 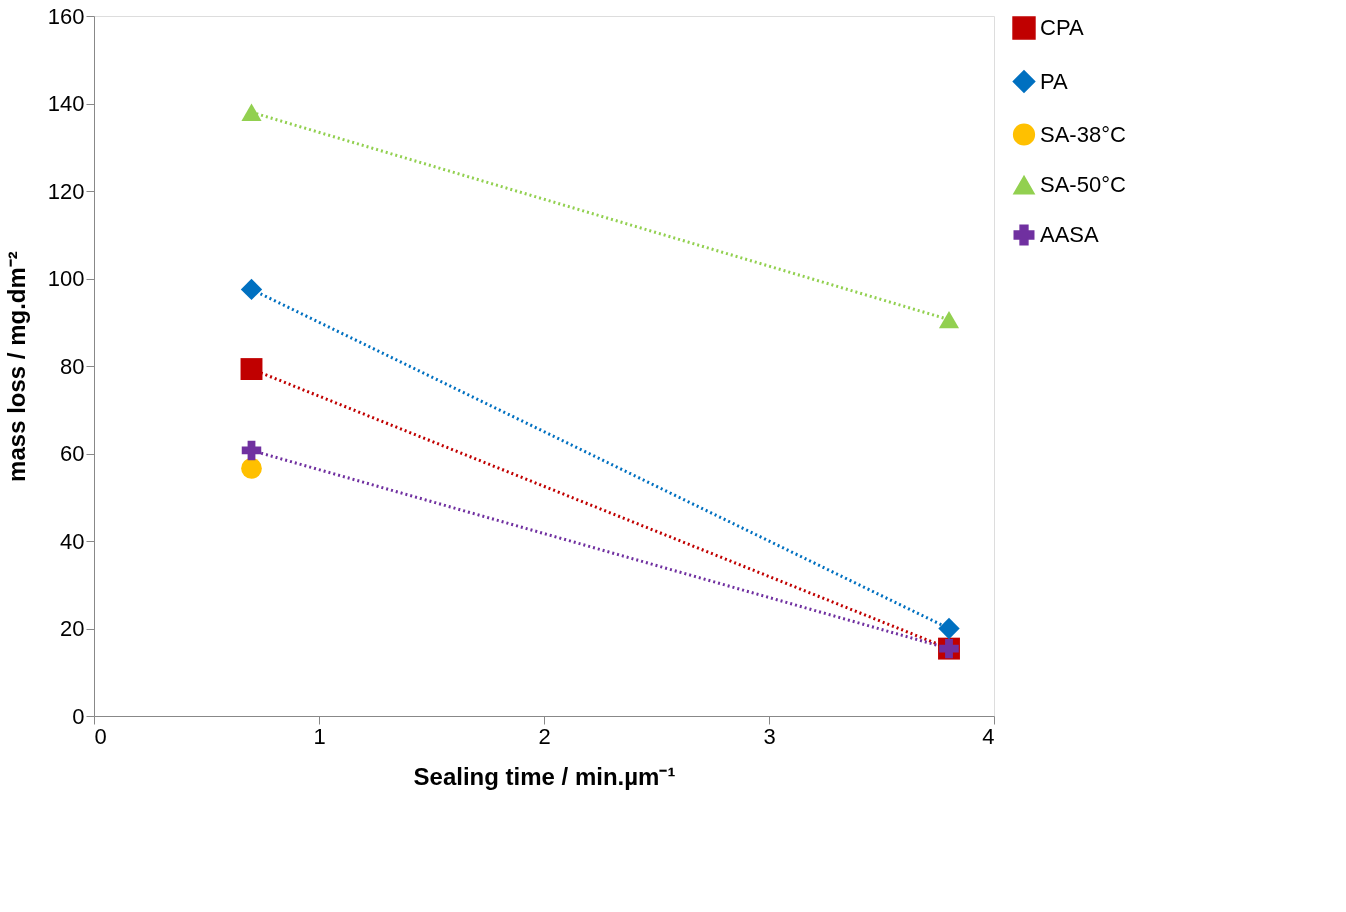 I want to click on y-tick-label: 0, so click(x=78, y=716).